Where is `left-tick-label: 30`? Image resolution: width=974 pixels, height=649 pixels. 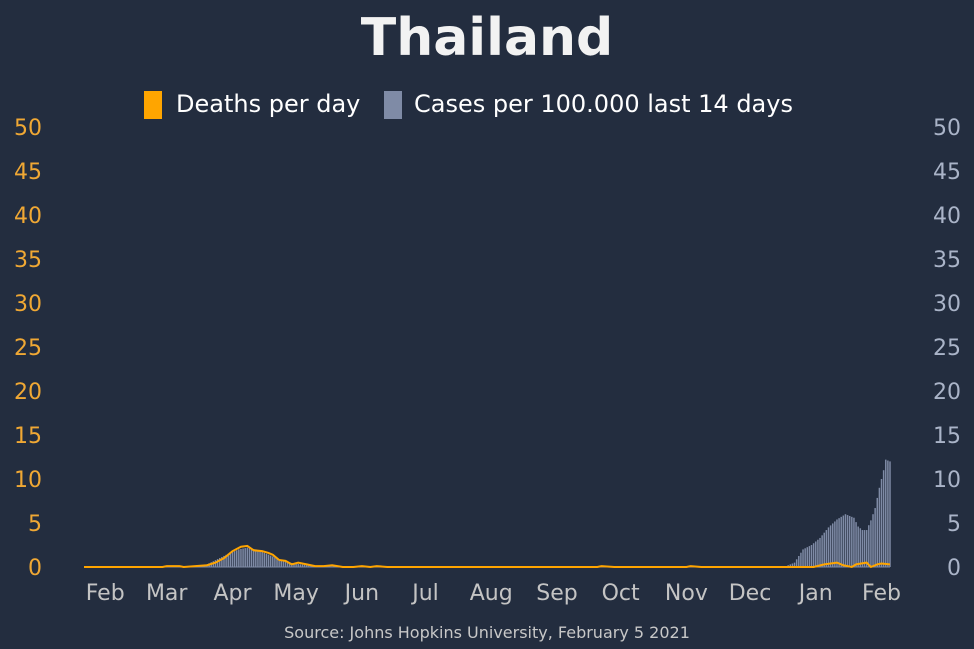
left-tick-label: 30 is located at coordinates (28, 304).